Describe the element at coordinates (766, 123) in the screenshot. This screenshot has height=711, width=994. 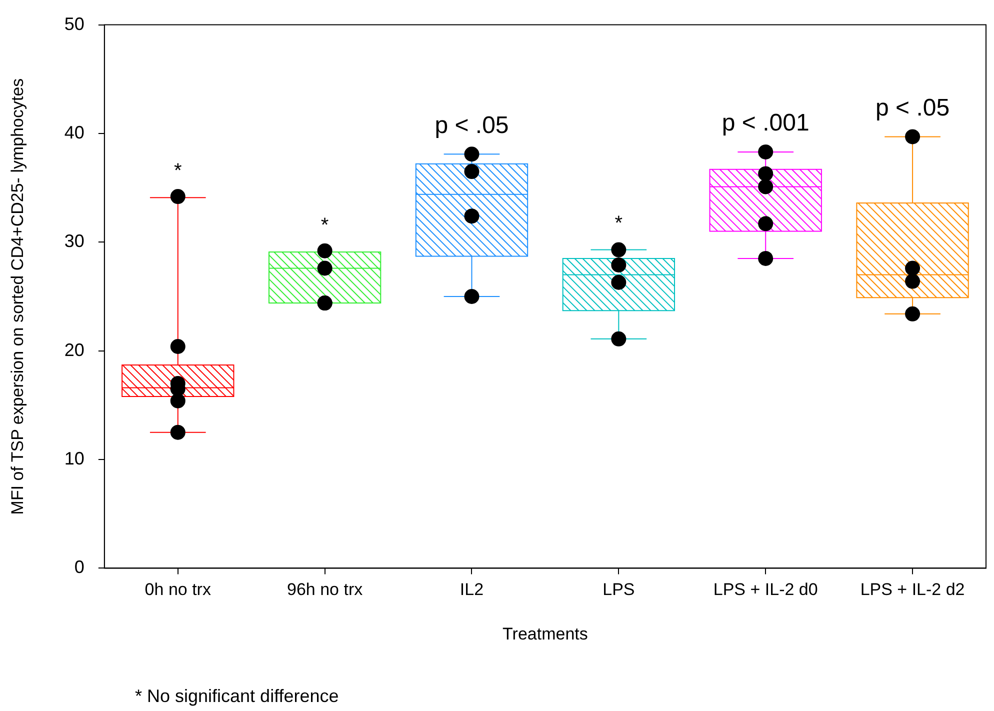
I see `annotation: p < .001` at that location.